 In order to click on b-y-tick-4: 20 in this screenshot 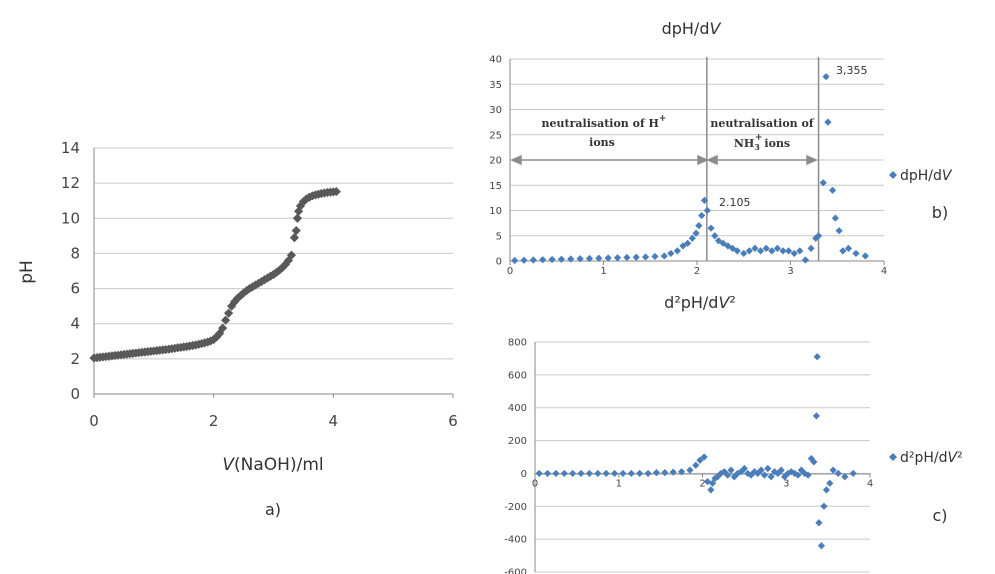, I will do `click(495, 161)`.